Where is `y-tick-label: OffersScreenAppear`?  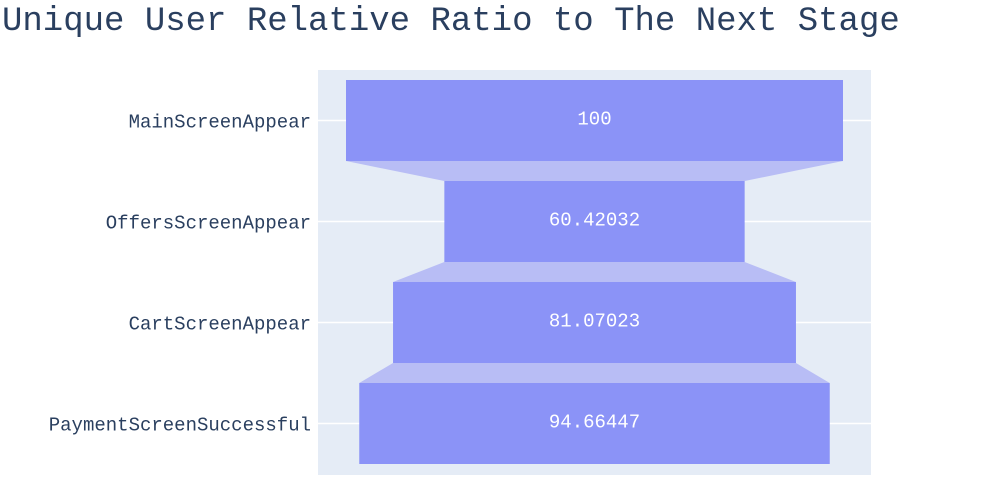 y-tick-label: OffersScreenAppear is located at coordinates (208, 224).